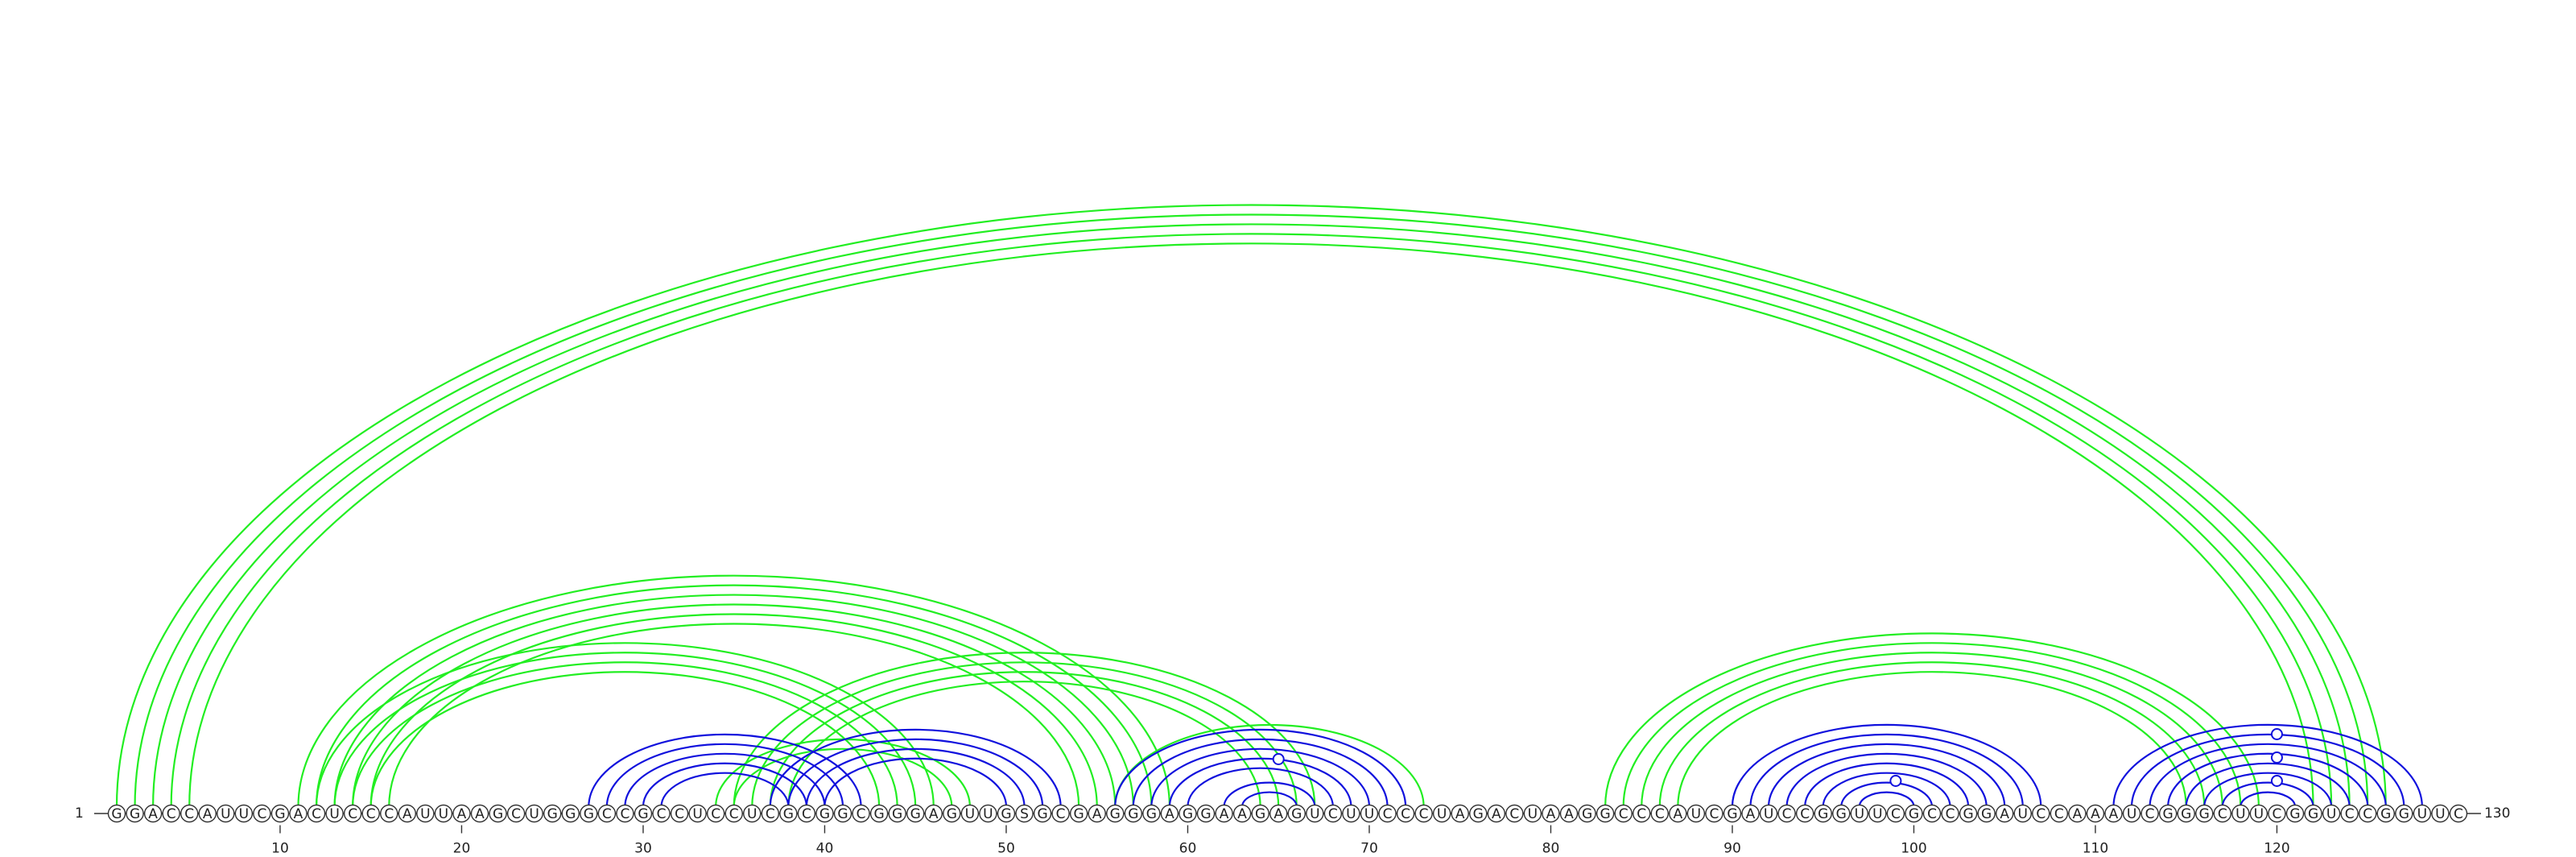 The width and height of the screenshot is (2576, 857). What do you see at coordinates (1913, 849) in the screenshot?
I see `tick-label: 100` at bounding box center [1913, 849].